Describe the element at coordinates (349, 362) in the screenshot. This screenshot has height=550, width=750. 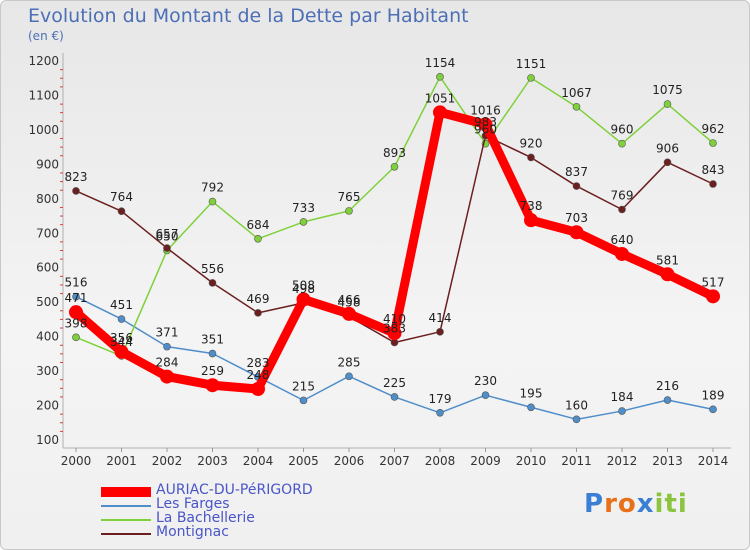
I see `data-label: 285` at that location.